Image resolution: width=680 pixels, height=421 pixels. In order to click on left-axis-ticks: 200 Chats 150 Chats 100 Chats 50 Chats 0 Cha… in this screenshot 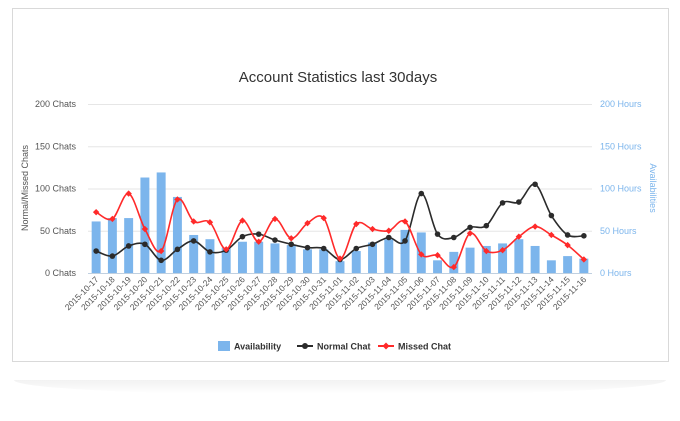, I will do `click(56, 188)`.